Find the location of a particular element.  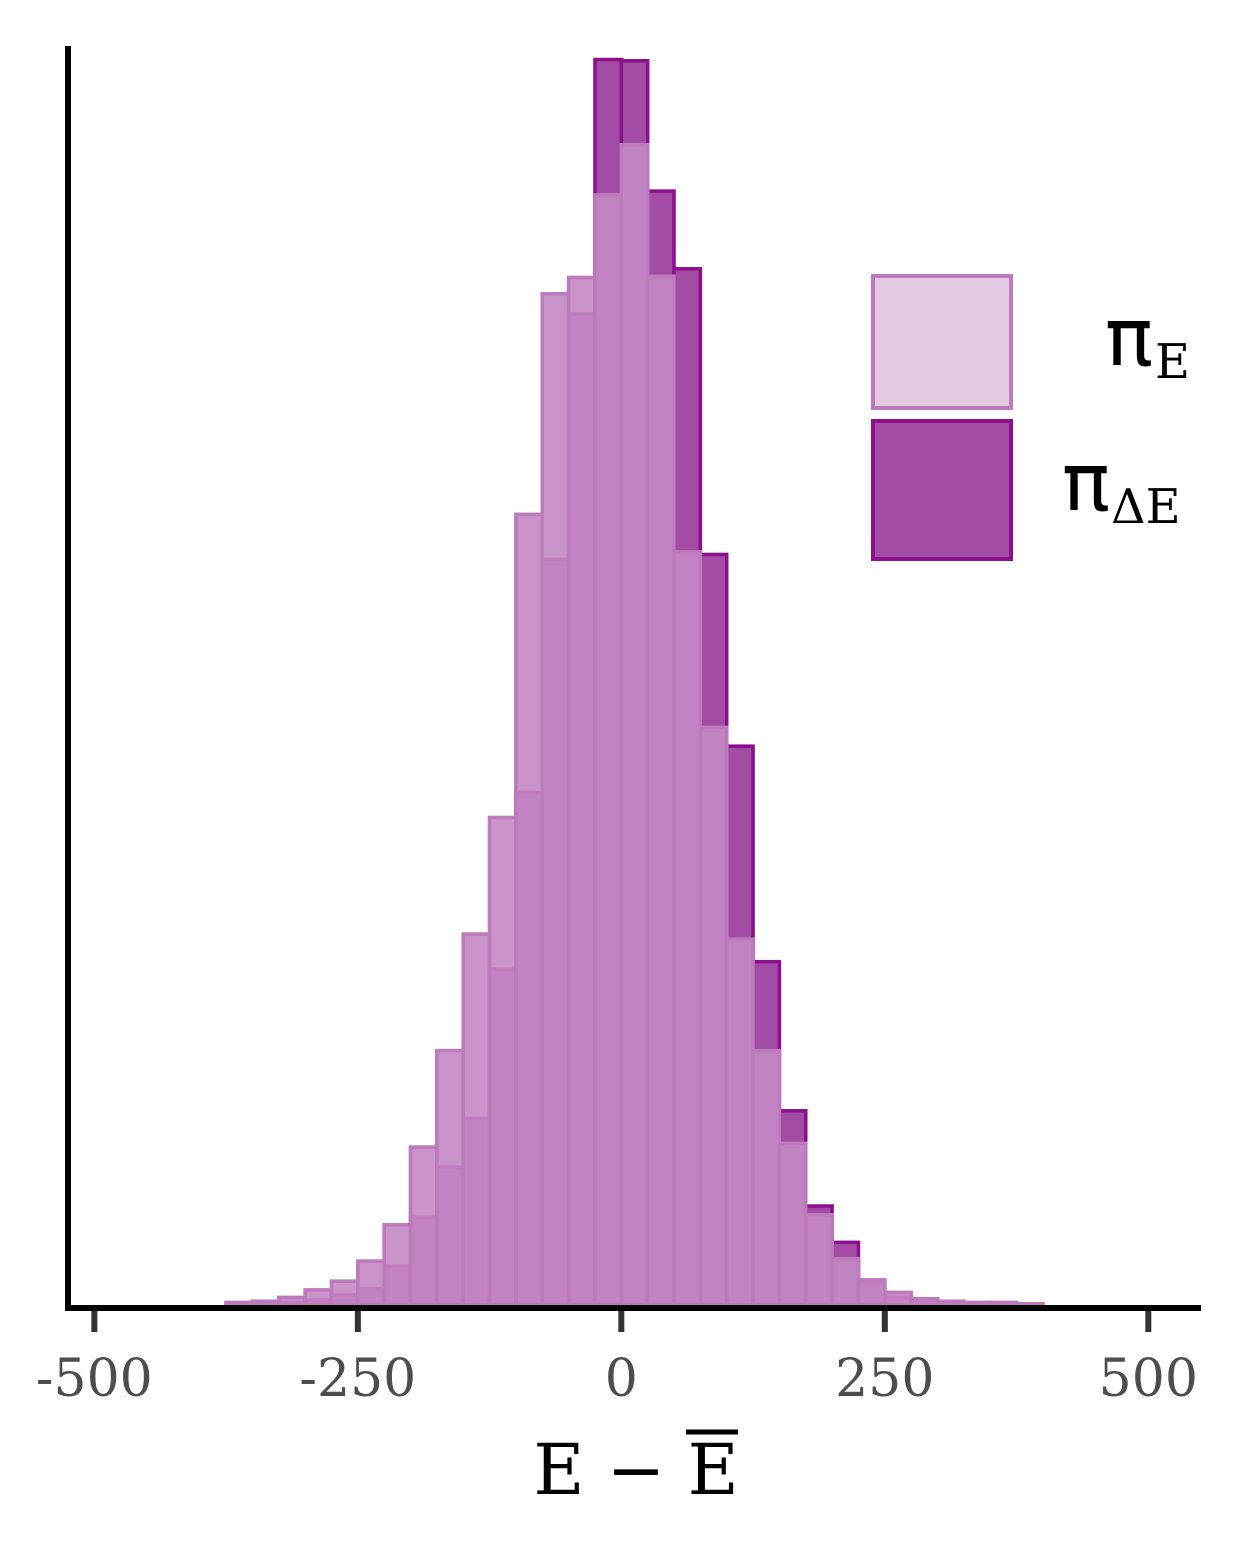

x-tick-label: -250 is located at coordinates (357, 1379).